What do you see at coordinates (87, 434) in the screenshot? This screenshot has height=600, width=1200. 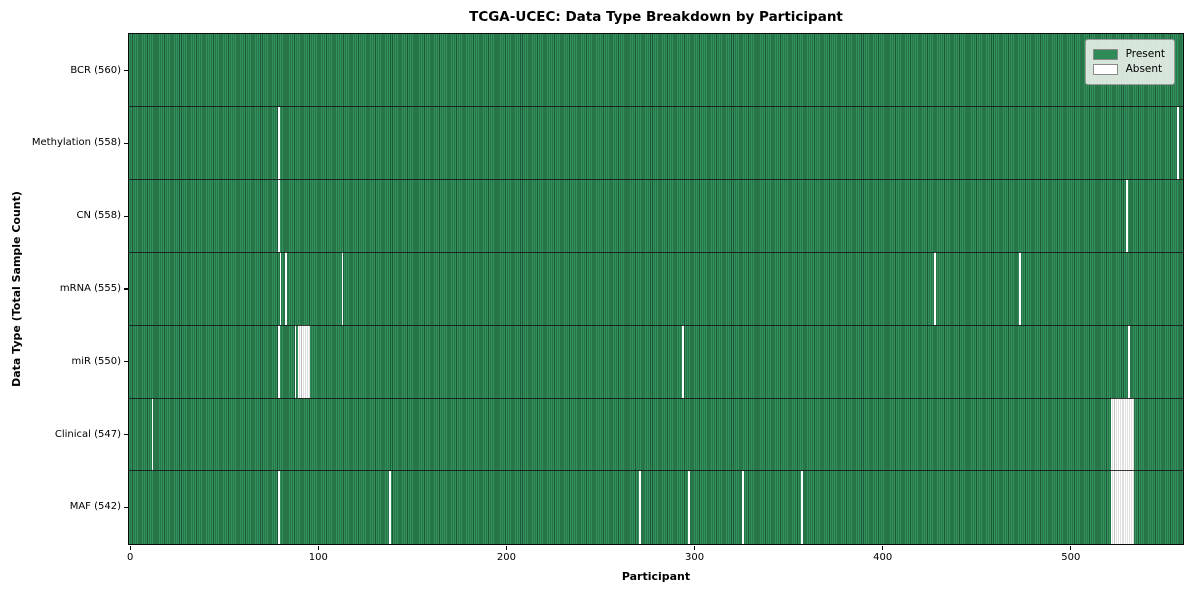 I see `y-tick-label: Clinical (547)` at bounding box center [87, 434].